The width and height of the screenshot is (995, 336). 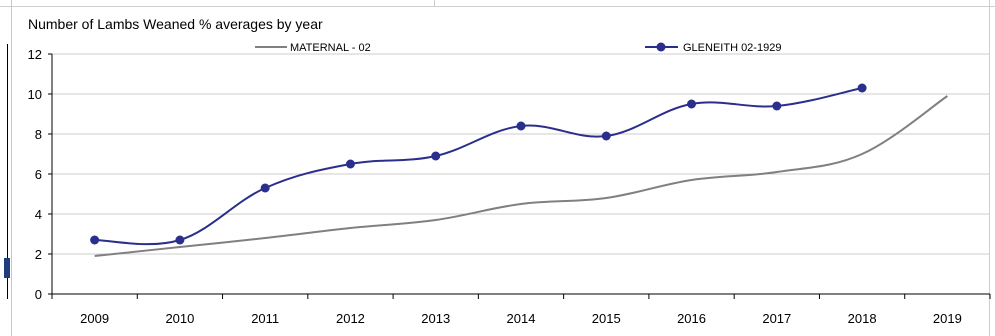 I want to click on x-tick-label-2012: 2012, so click(x=350, y=318).